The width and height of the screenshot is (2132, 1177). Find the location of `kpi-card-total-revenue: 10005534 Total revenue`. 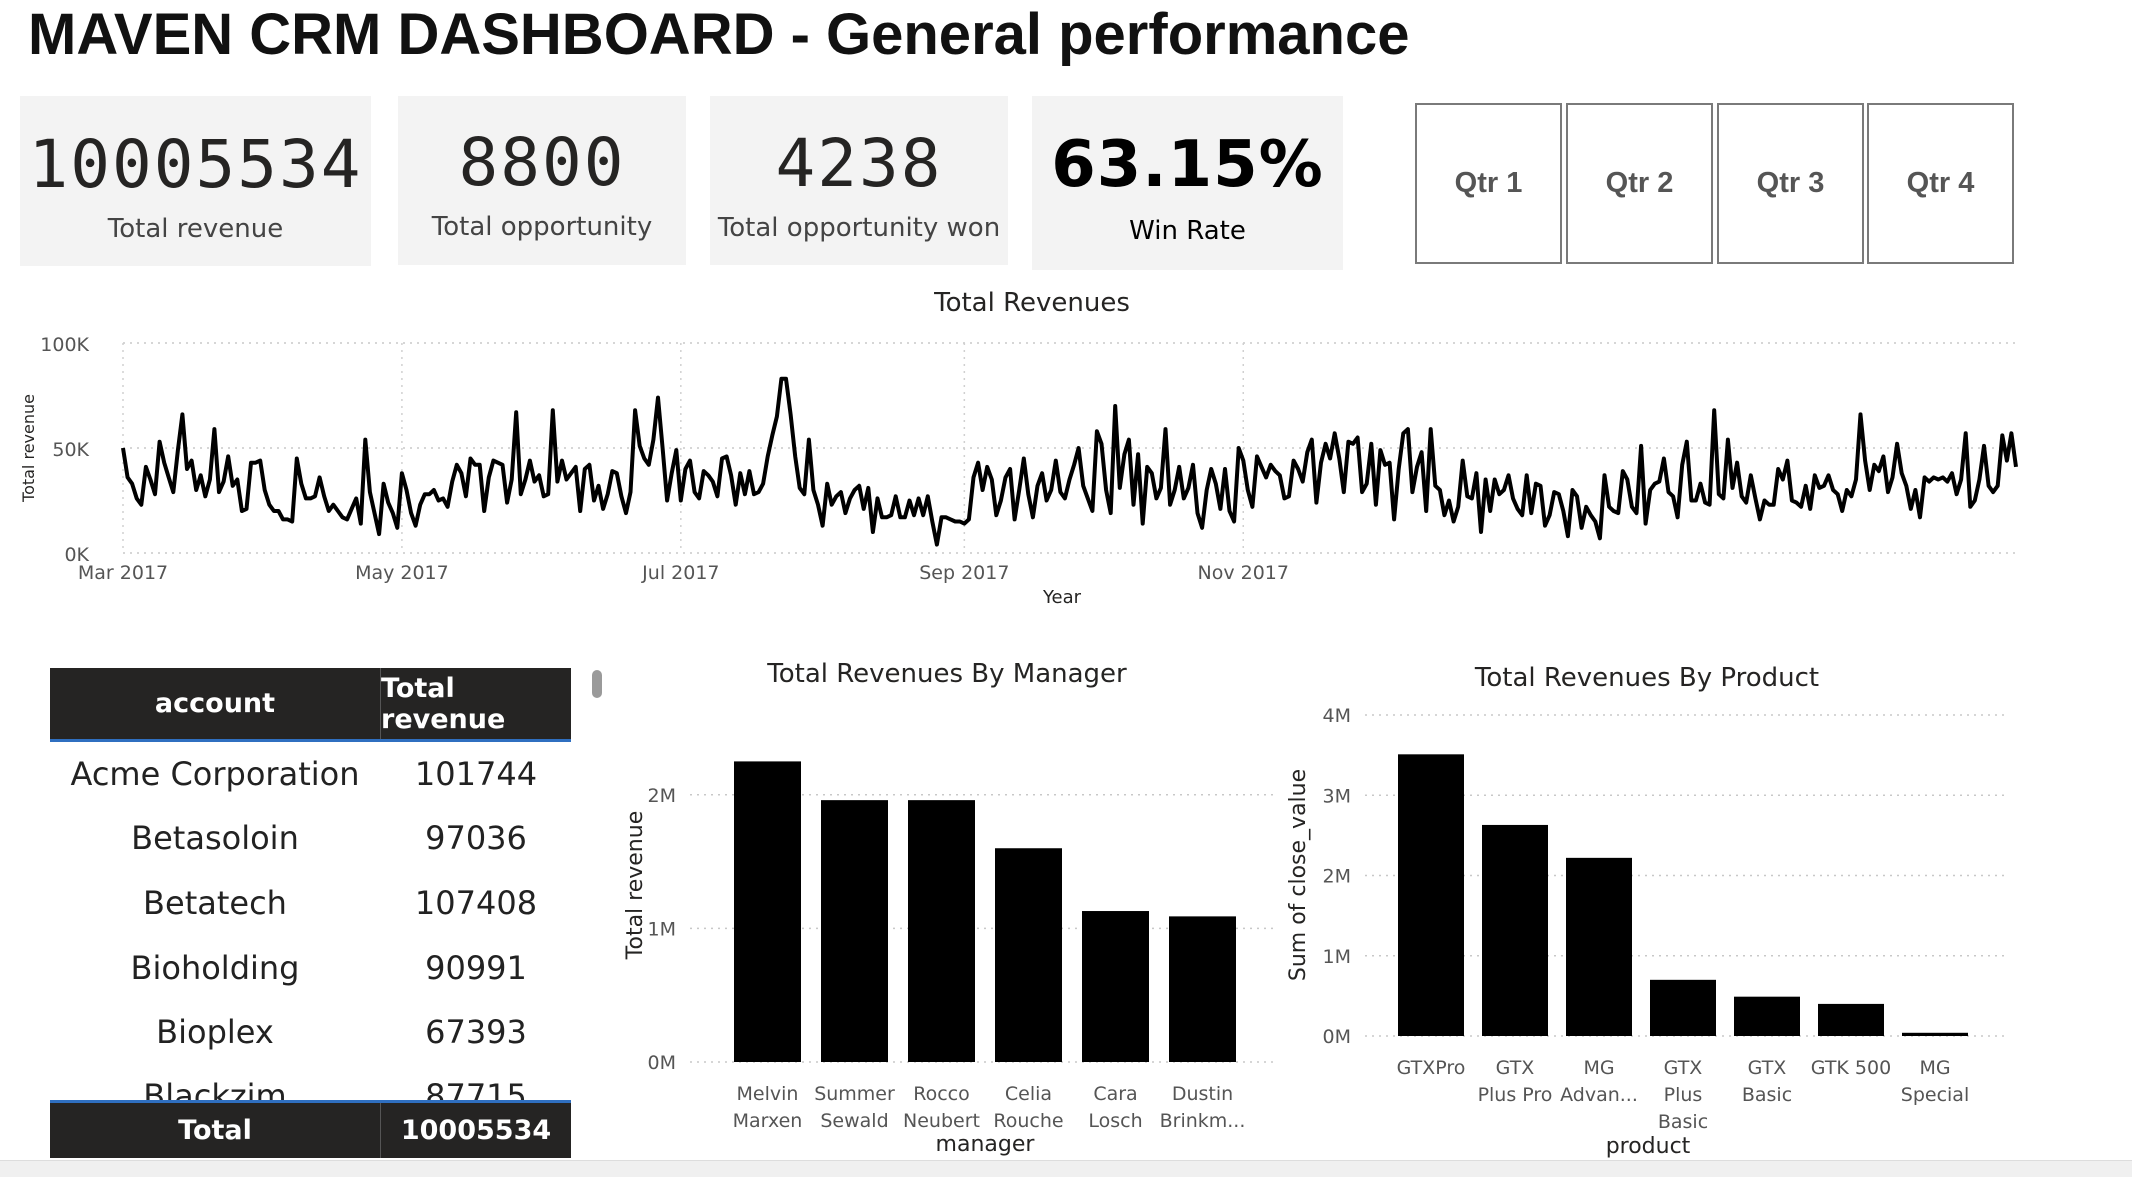

kpi-card-total-revenue: 10005534 Total revenue is located at coordinates (195, 181).